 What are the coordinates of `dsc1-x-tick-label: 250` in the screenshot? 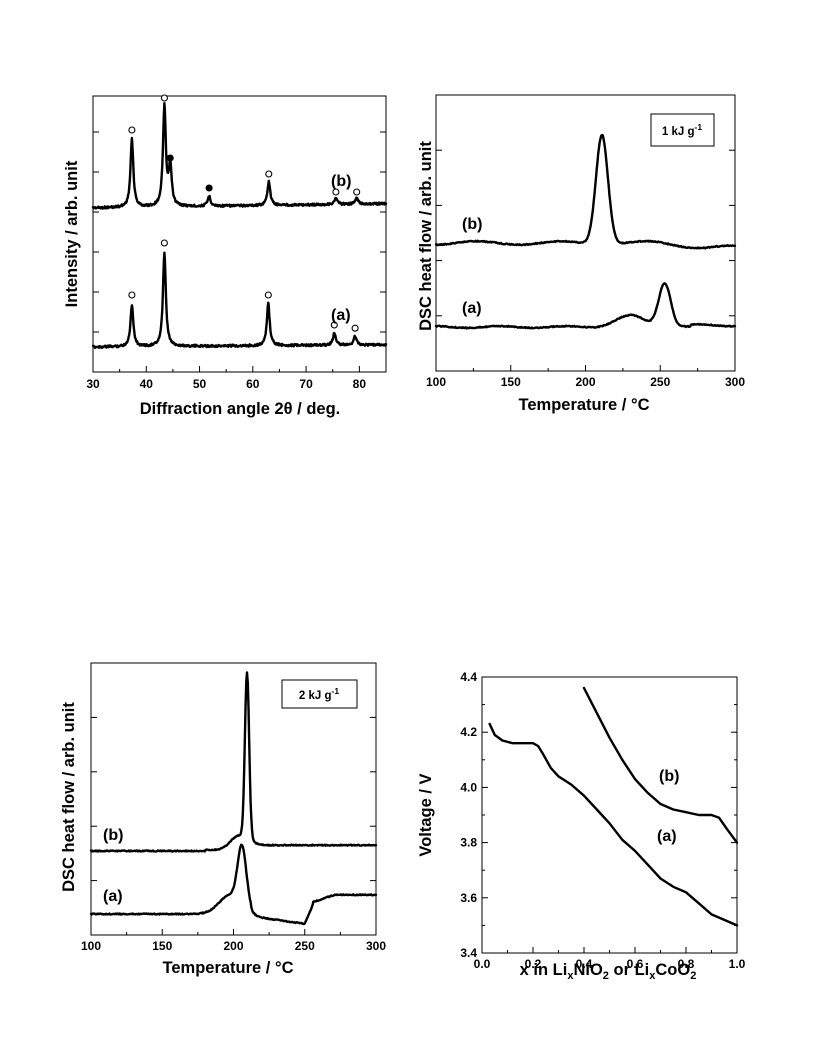 It's located at (660, 382).